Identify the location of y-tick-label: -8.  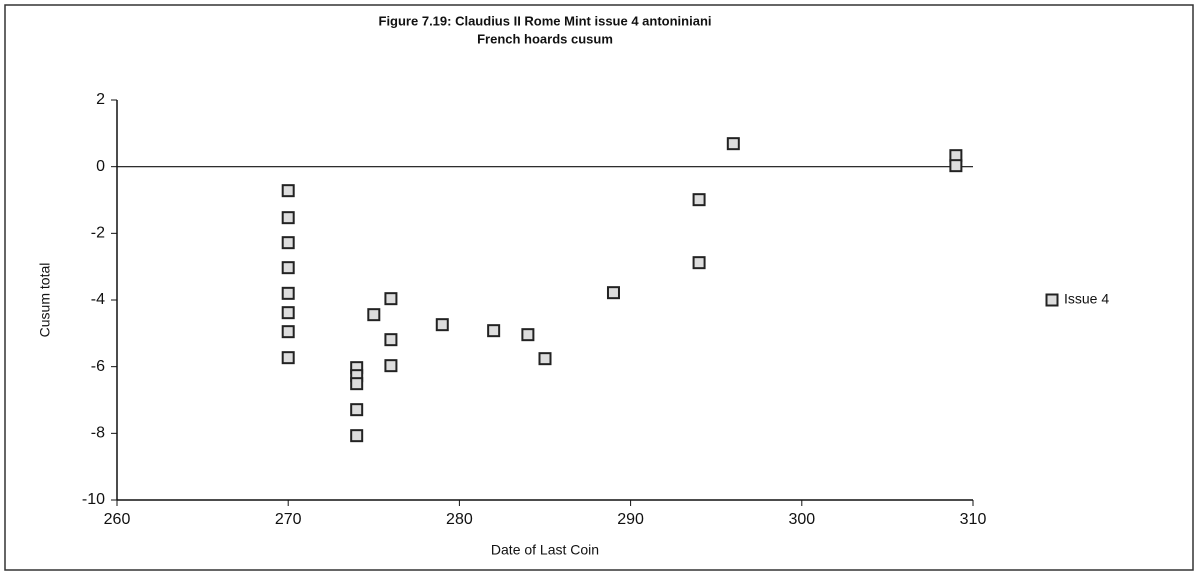
(98, 433).